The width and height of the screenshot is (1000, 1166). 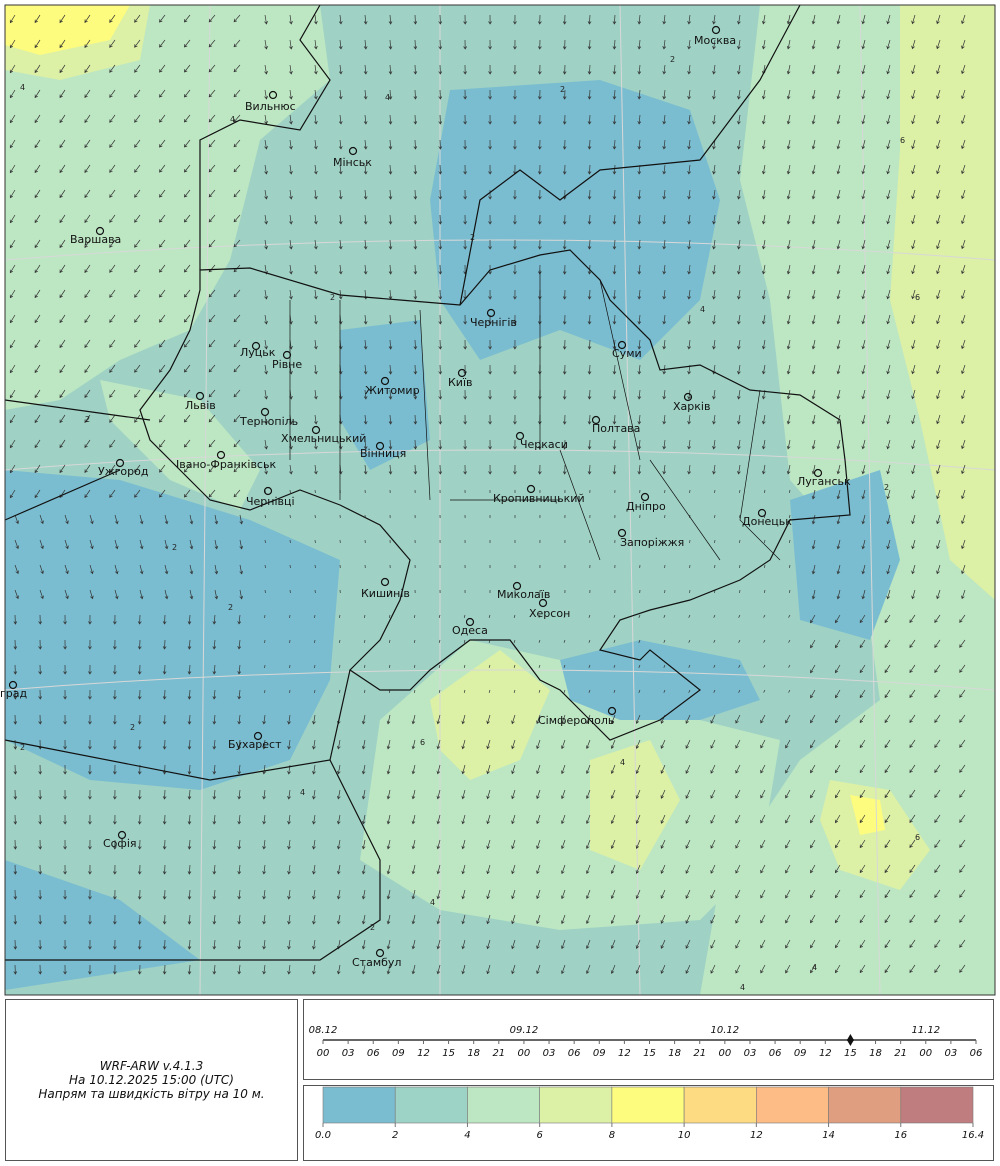 What do you see at coordinates (287, 364) in the screenshot?
I see `city-label: Рівне` at bounding box center [287, 364].